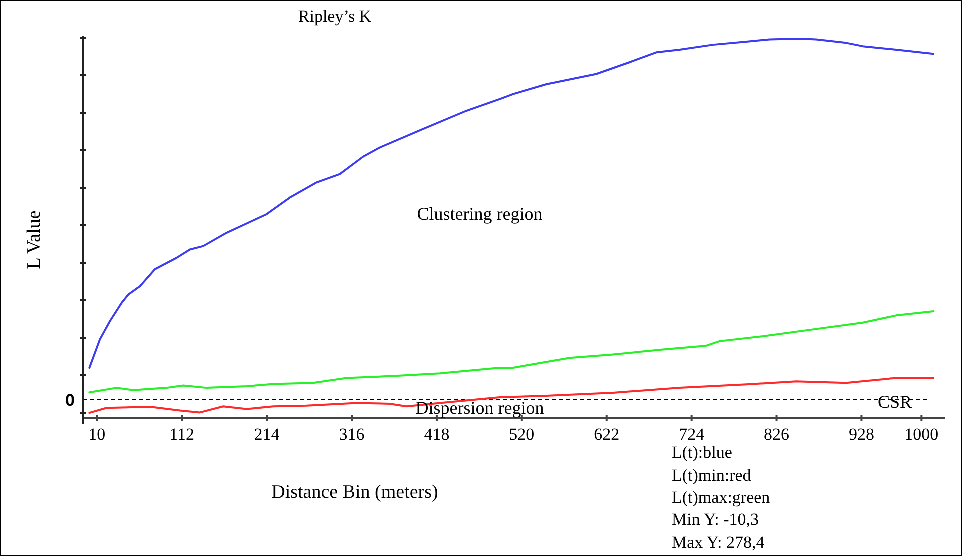 This screenshot has height=556, width=962. What do you see at coordinates (70, 400) in the screenshot?
I see `text: 0` at bounding box center [70, 400].